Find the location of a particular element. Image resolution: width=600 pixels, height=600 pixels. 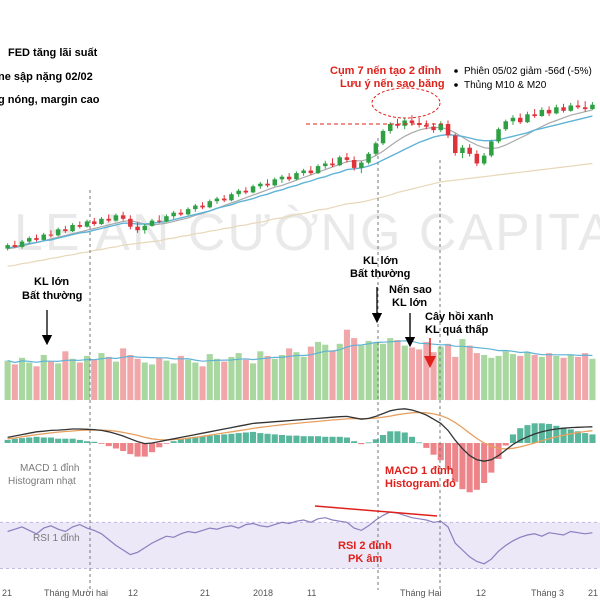

x-tick: Tháng Hai is located at coordinates (421, 593).